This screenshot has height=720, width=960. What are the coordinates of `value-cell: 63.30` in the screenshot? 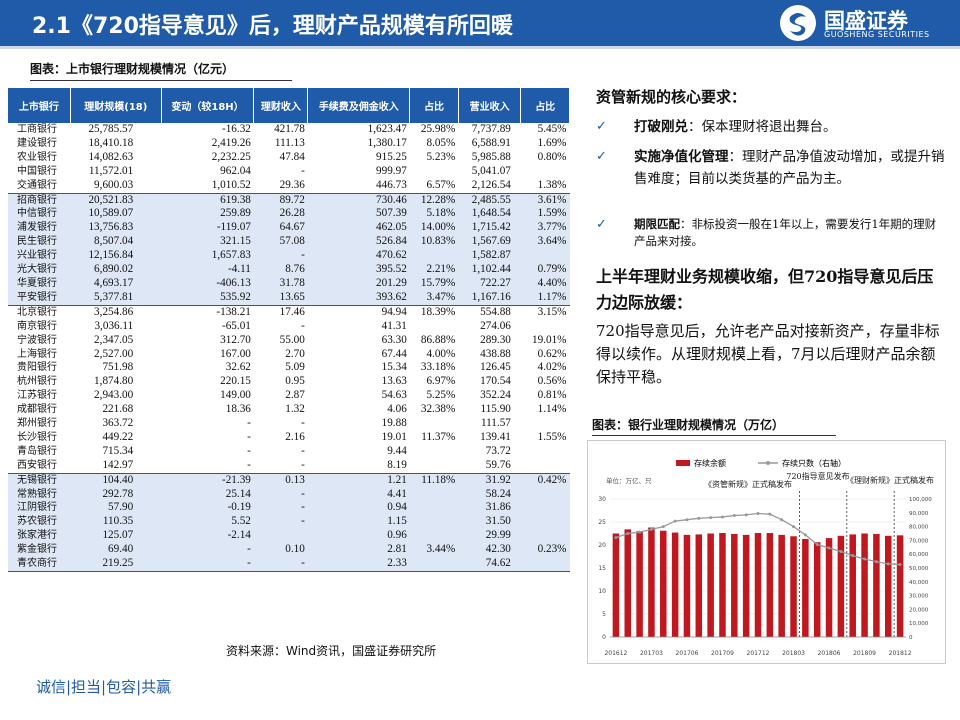 It's located at (358, 340).